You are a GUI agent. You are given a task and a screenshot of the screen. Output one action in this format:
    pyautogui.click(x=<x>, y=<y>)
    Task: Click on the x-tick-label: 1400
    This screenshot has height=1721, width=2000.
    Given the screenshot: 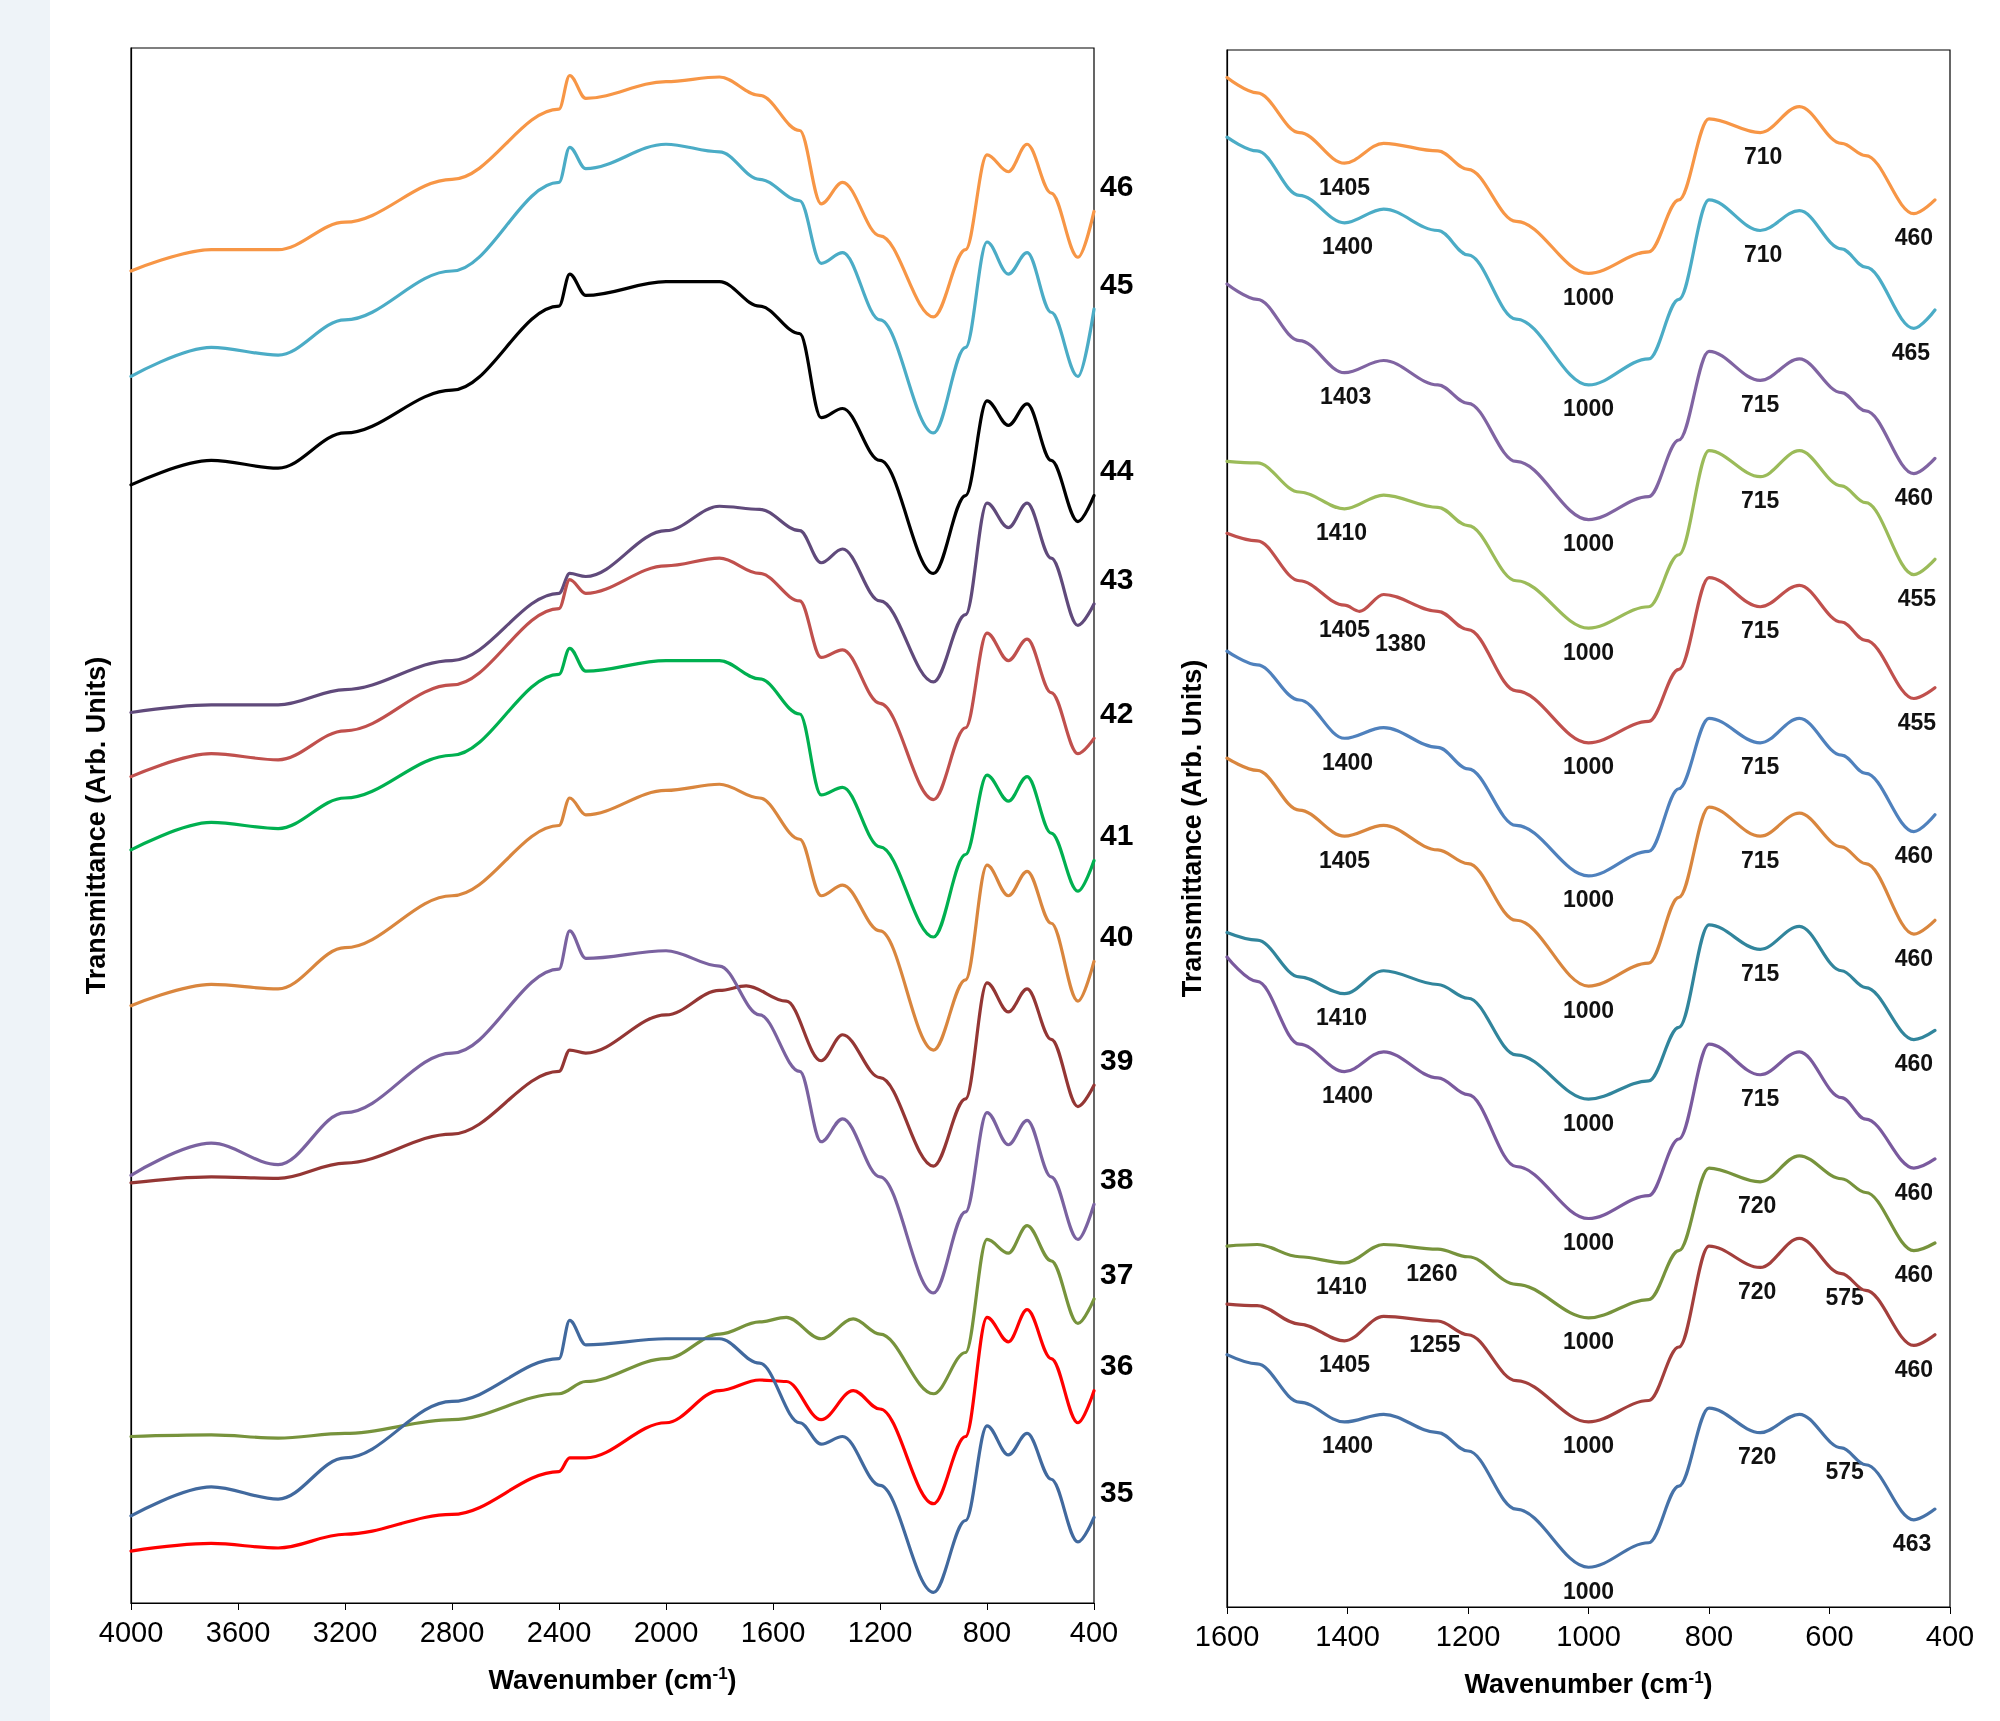 What is the action you would take?
    pyautogui.click(x=1347, y=1635)
    